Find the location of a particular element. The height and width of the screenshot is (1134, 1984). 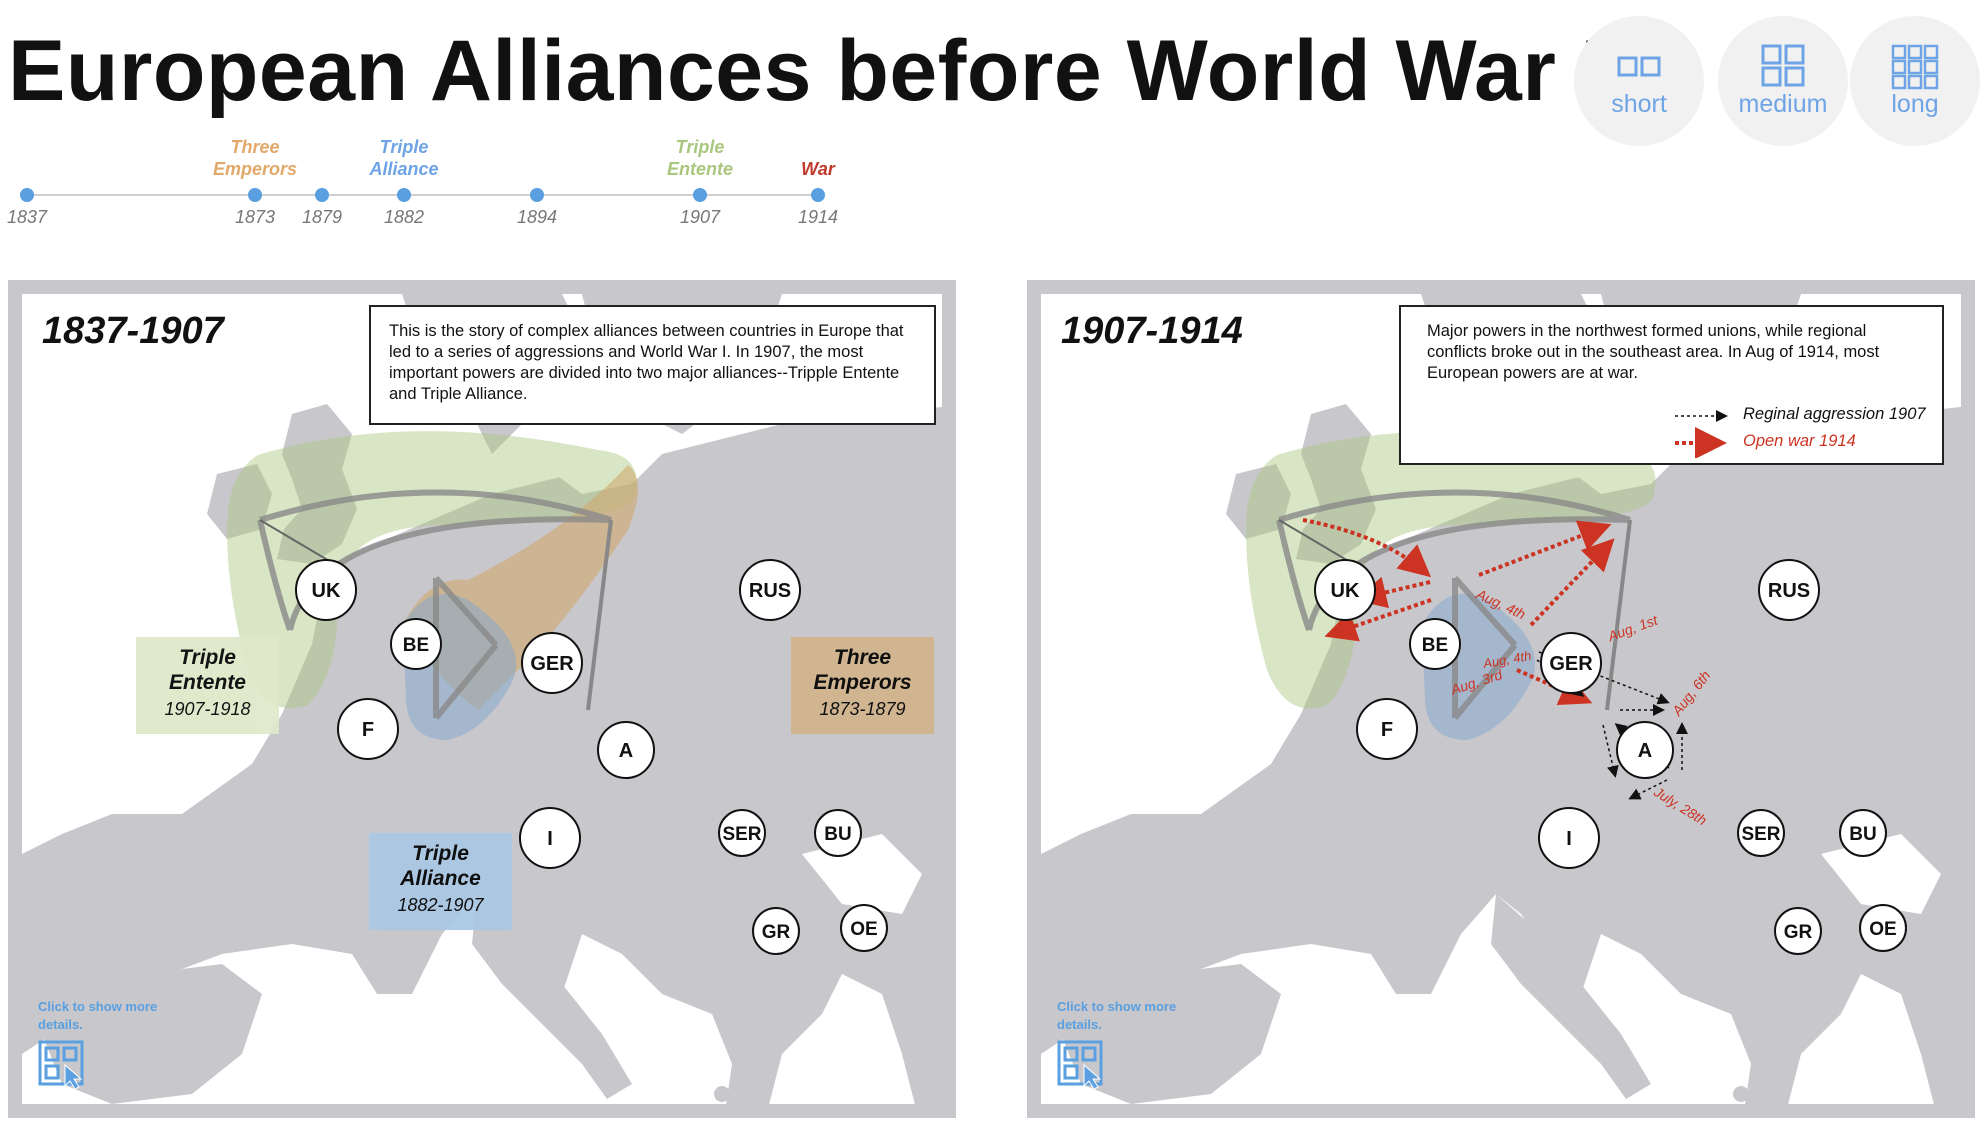

short-label: short is located at coordinates (1639, 104).